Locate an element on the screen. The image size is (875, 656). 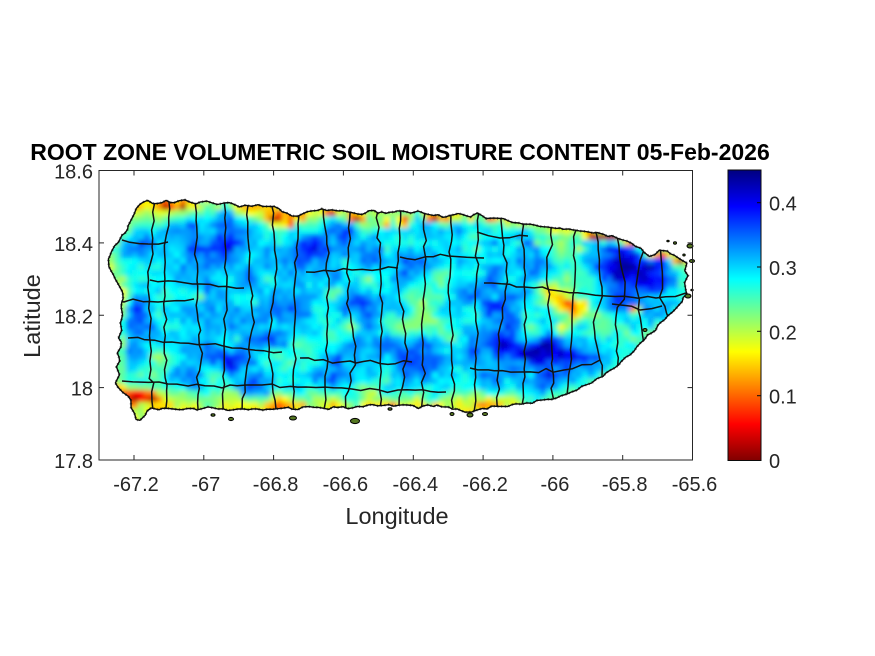
svg-text: 18 is located at coordinates (82, 390).